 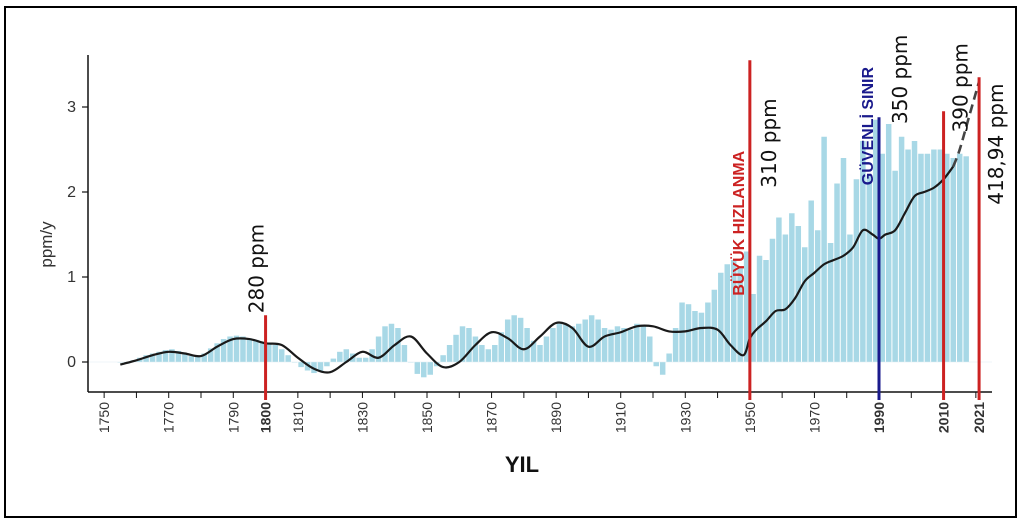 I want to click on x-tick-label: 2021, so click(x=979, y=417).